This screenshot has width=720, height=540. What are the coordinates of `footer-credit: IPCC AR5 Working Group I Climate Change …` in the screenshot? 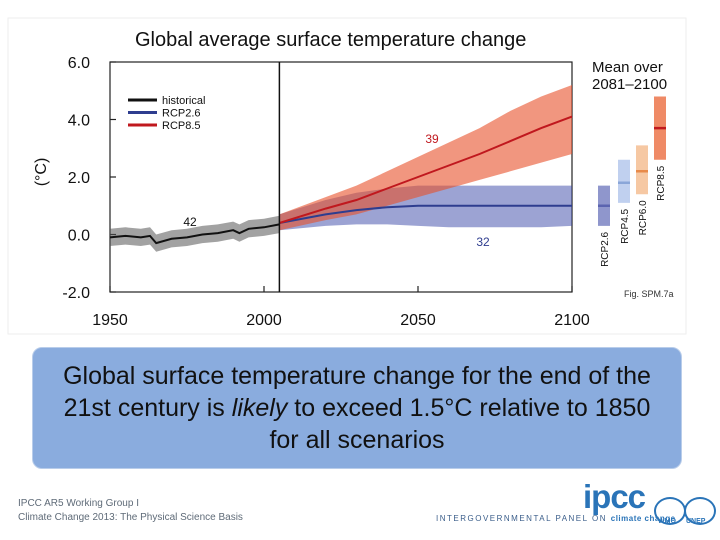 It's located at (130, 511).